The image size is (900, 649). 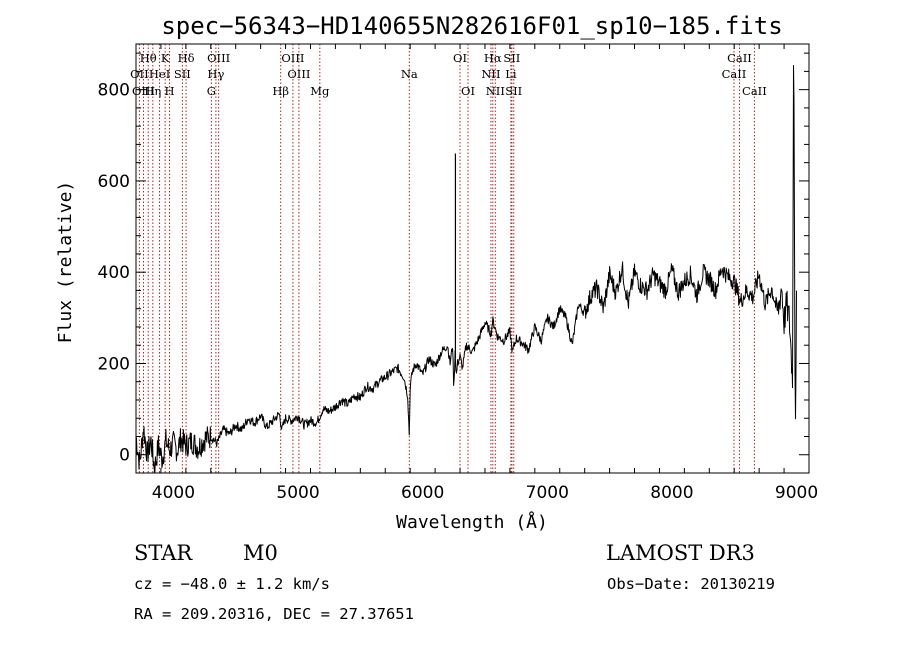 I want to click on x-axis-label: Wavelength (Å), so click(x=472, y=522).